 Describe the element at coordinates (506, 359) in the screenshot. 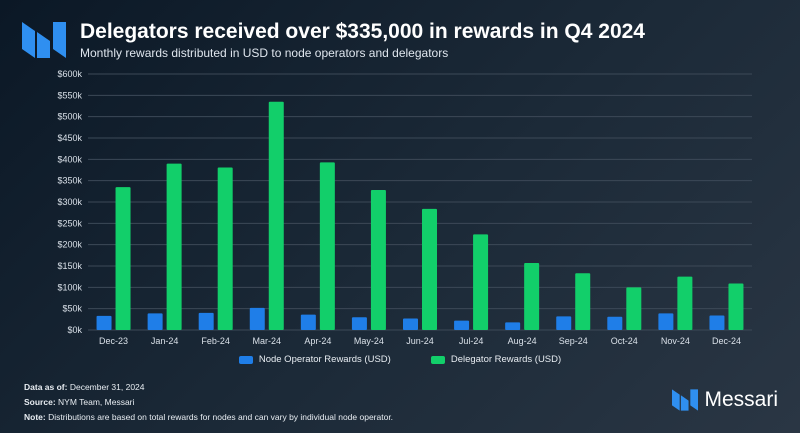

I see `legend-label-delegator: Delegator Rewards (USD)` at that location.